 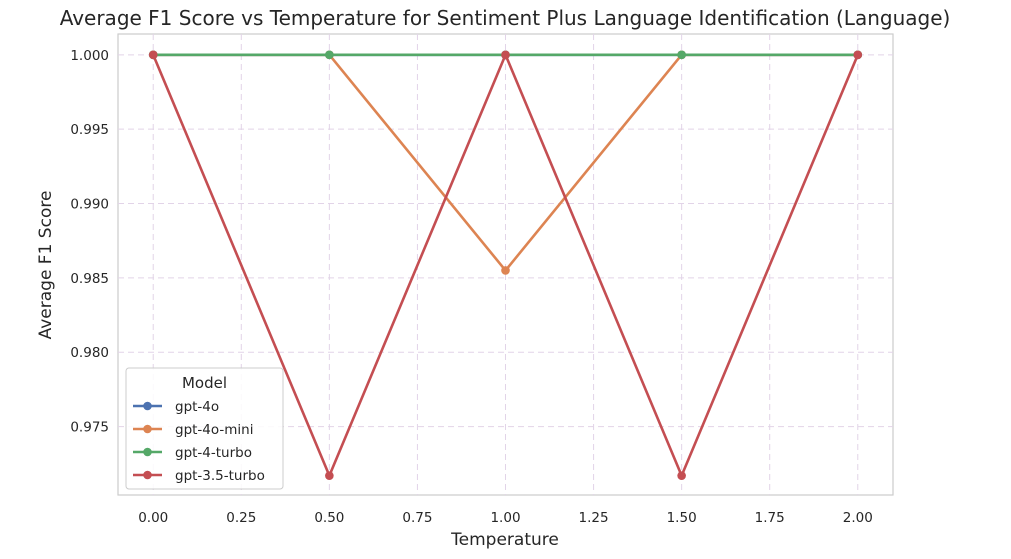 I want to click on y-tick-label: 0.975, so click(x=89, y=428).